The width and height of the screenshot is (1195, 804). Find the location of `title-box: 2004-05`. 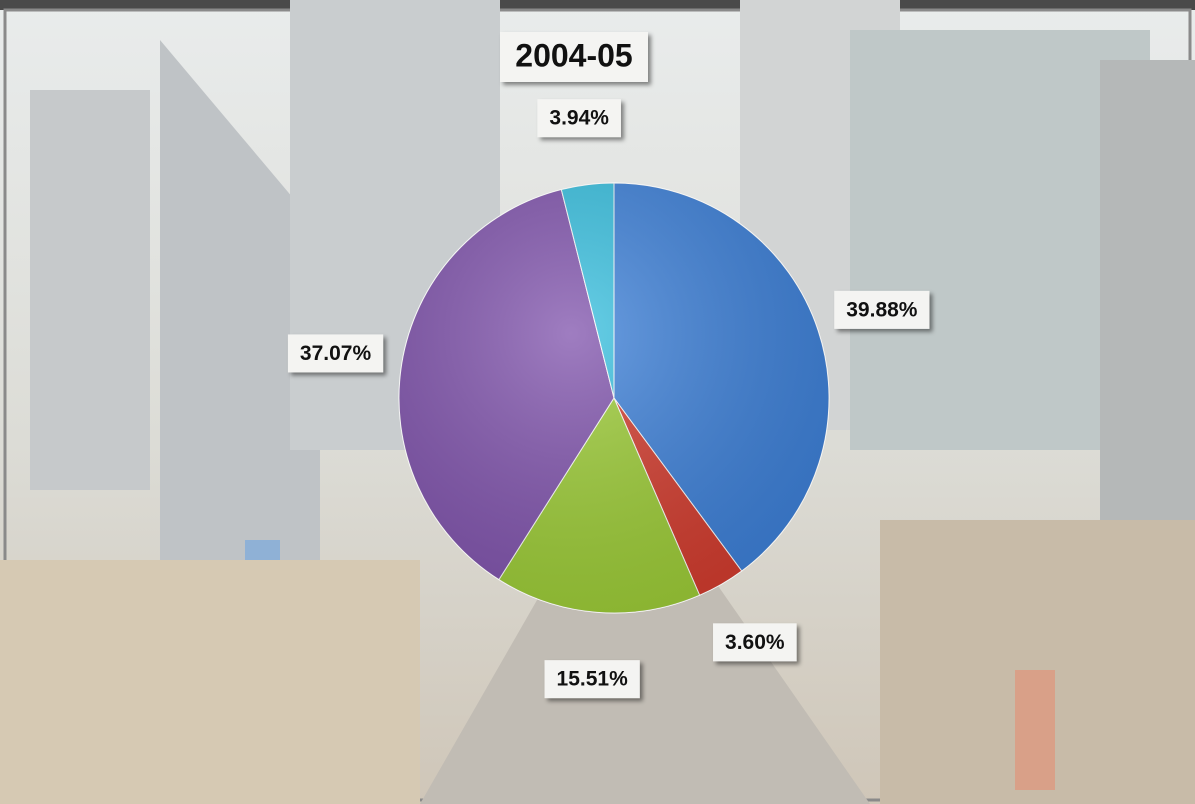

title-box: 2004-05 is located at coordinates (574, 57).